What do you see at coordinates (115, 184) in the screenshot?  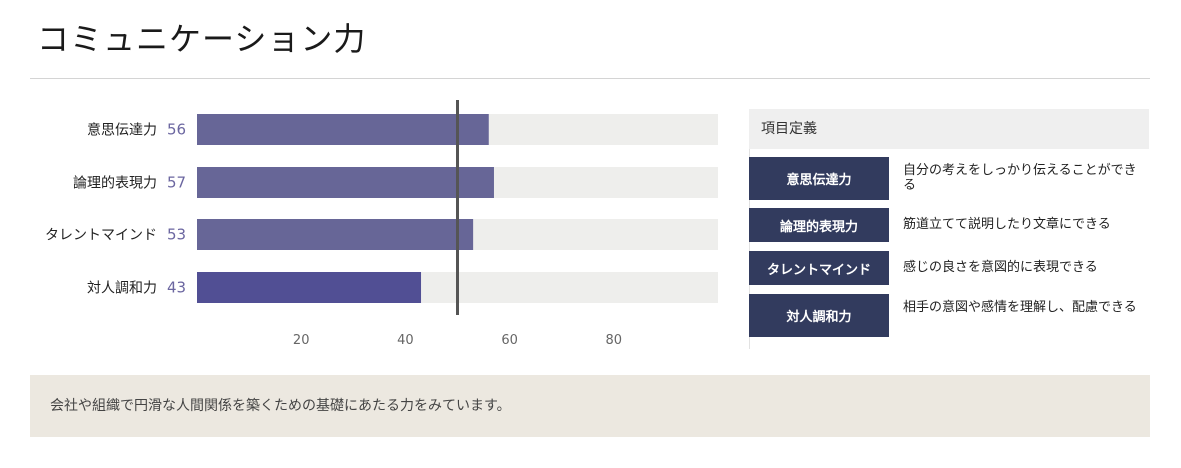 I see `category-label: 論理的表現力` at bounding box center [115, 184].